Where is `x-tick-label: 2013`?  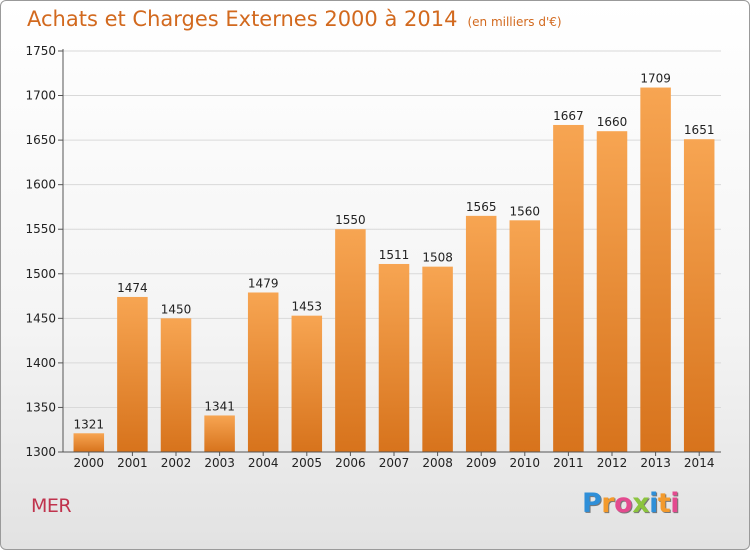
x-tick-label: 2013 is located at coordinates (655, 463).